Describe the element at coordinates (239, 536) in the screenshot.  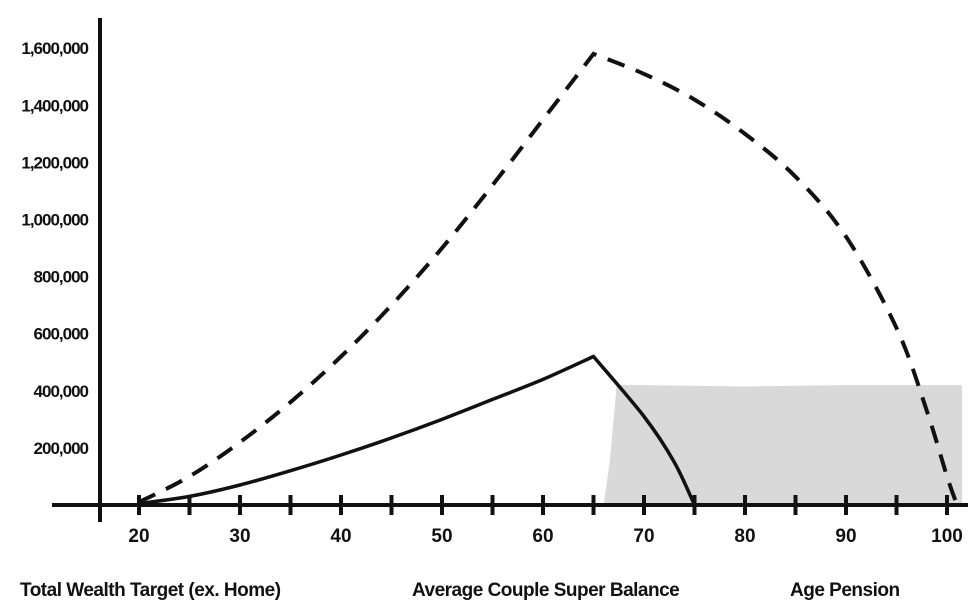
I see `x-tick-label-30: 30` at that location.